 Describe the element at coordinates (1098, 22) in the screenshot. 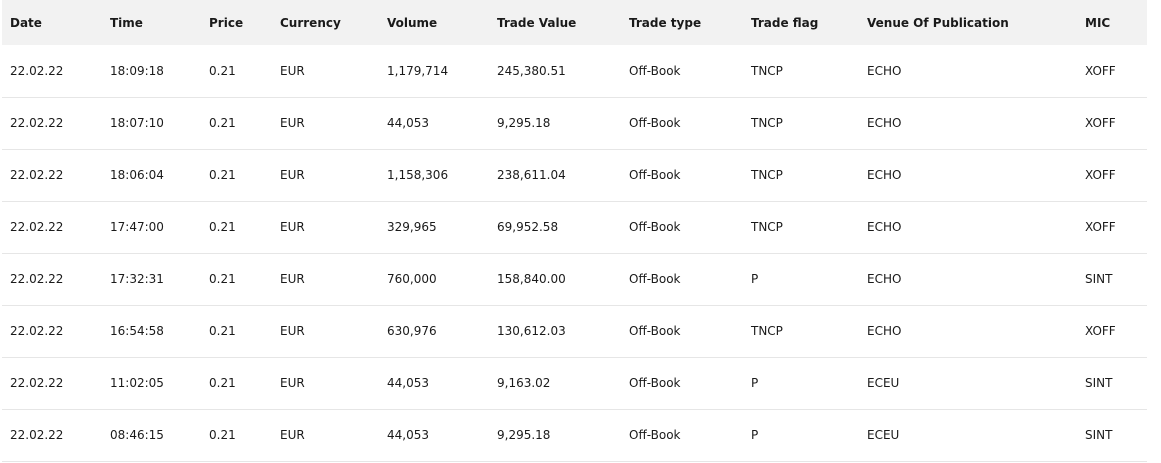

I see `column-header-mic: MIC` at that location.